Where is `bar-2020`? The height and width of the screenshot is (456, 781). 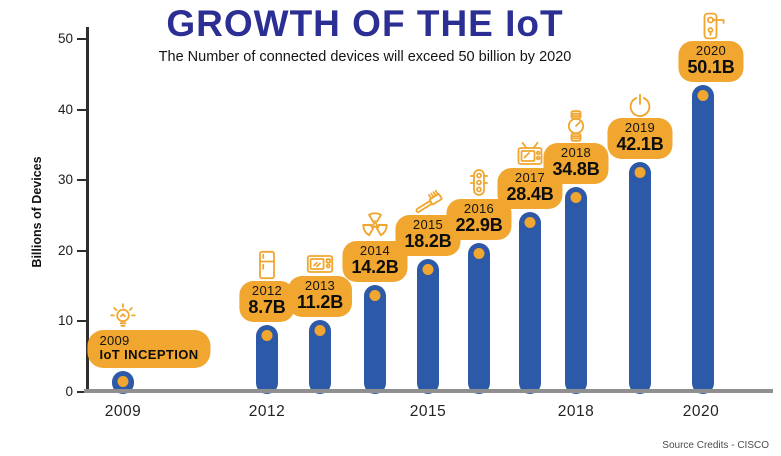 bar-2020 is located at coordinates (703, 239).